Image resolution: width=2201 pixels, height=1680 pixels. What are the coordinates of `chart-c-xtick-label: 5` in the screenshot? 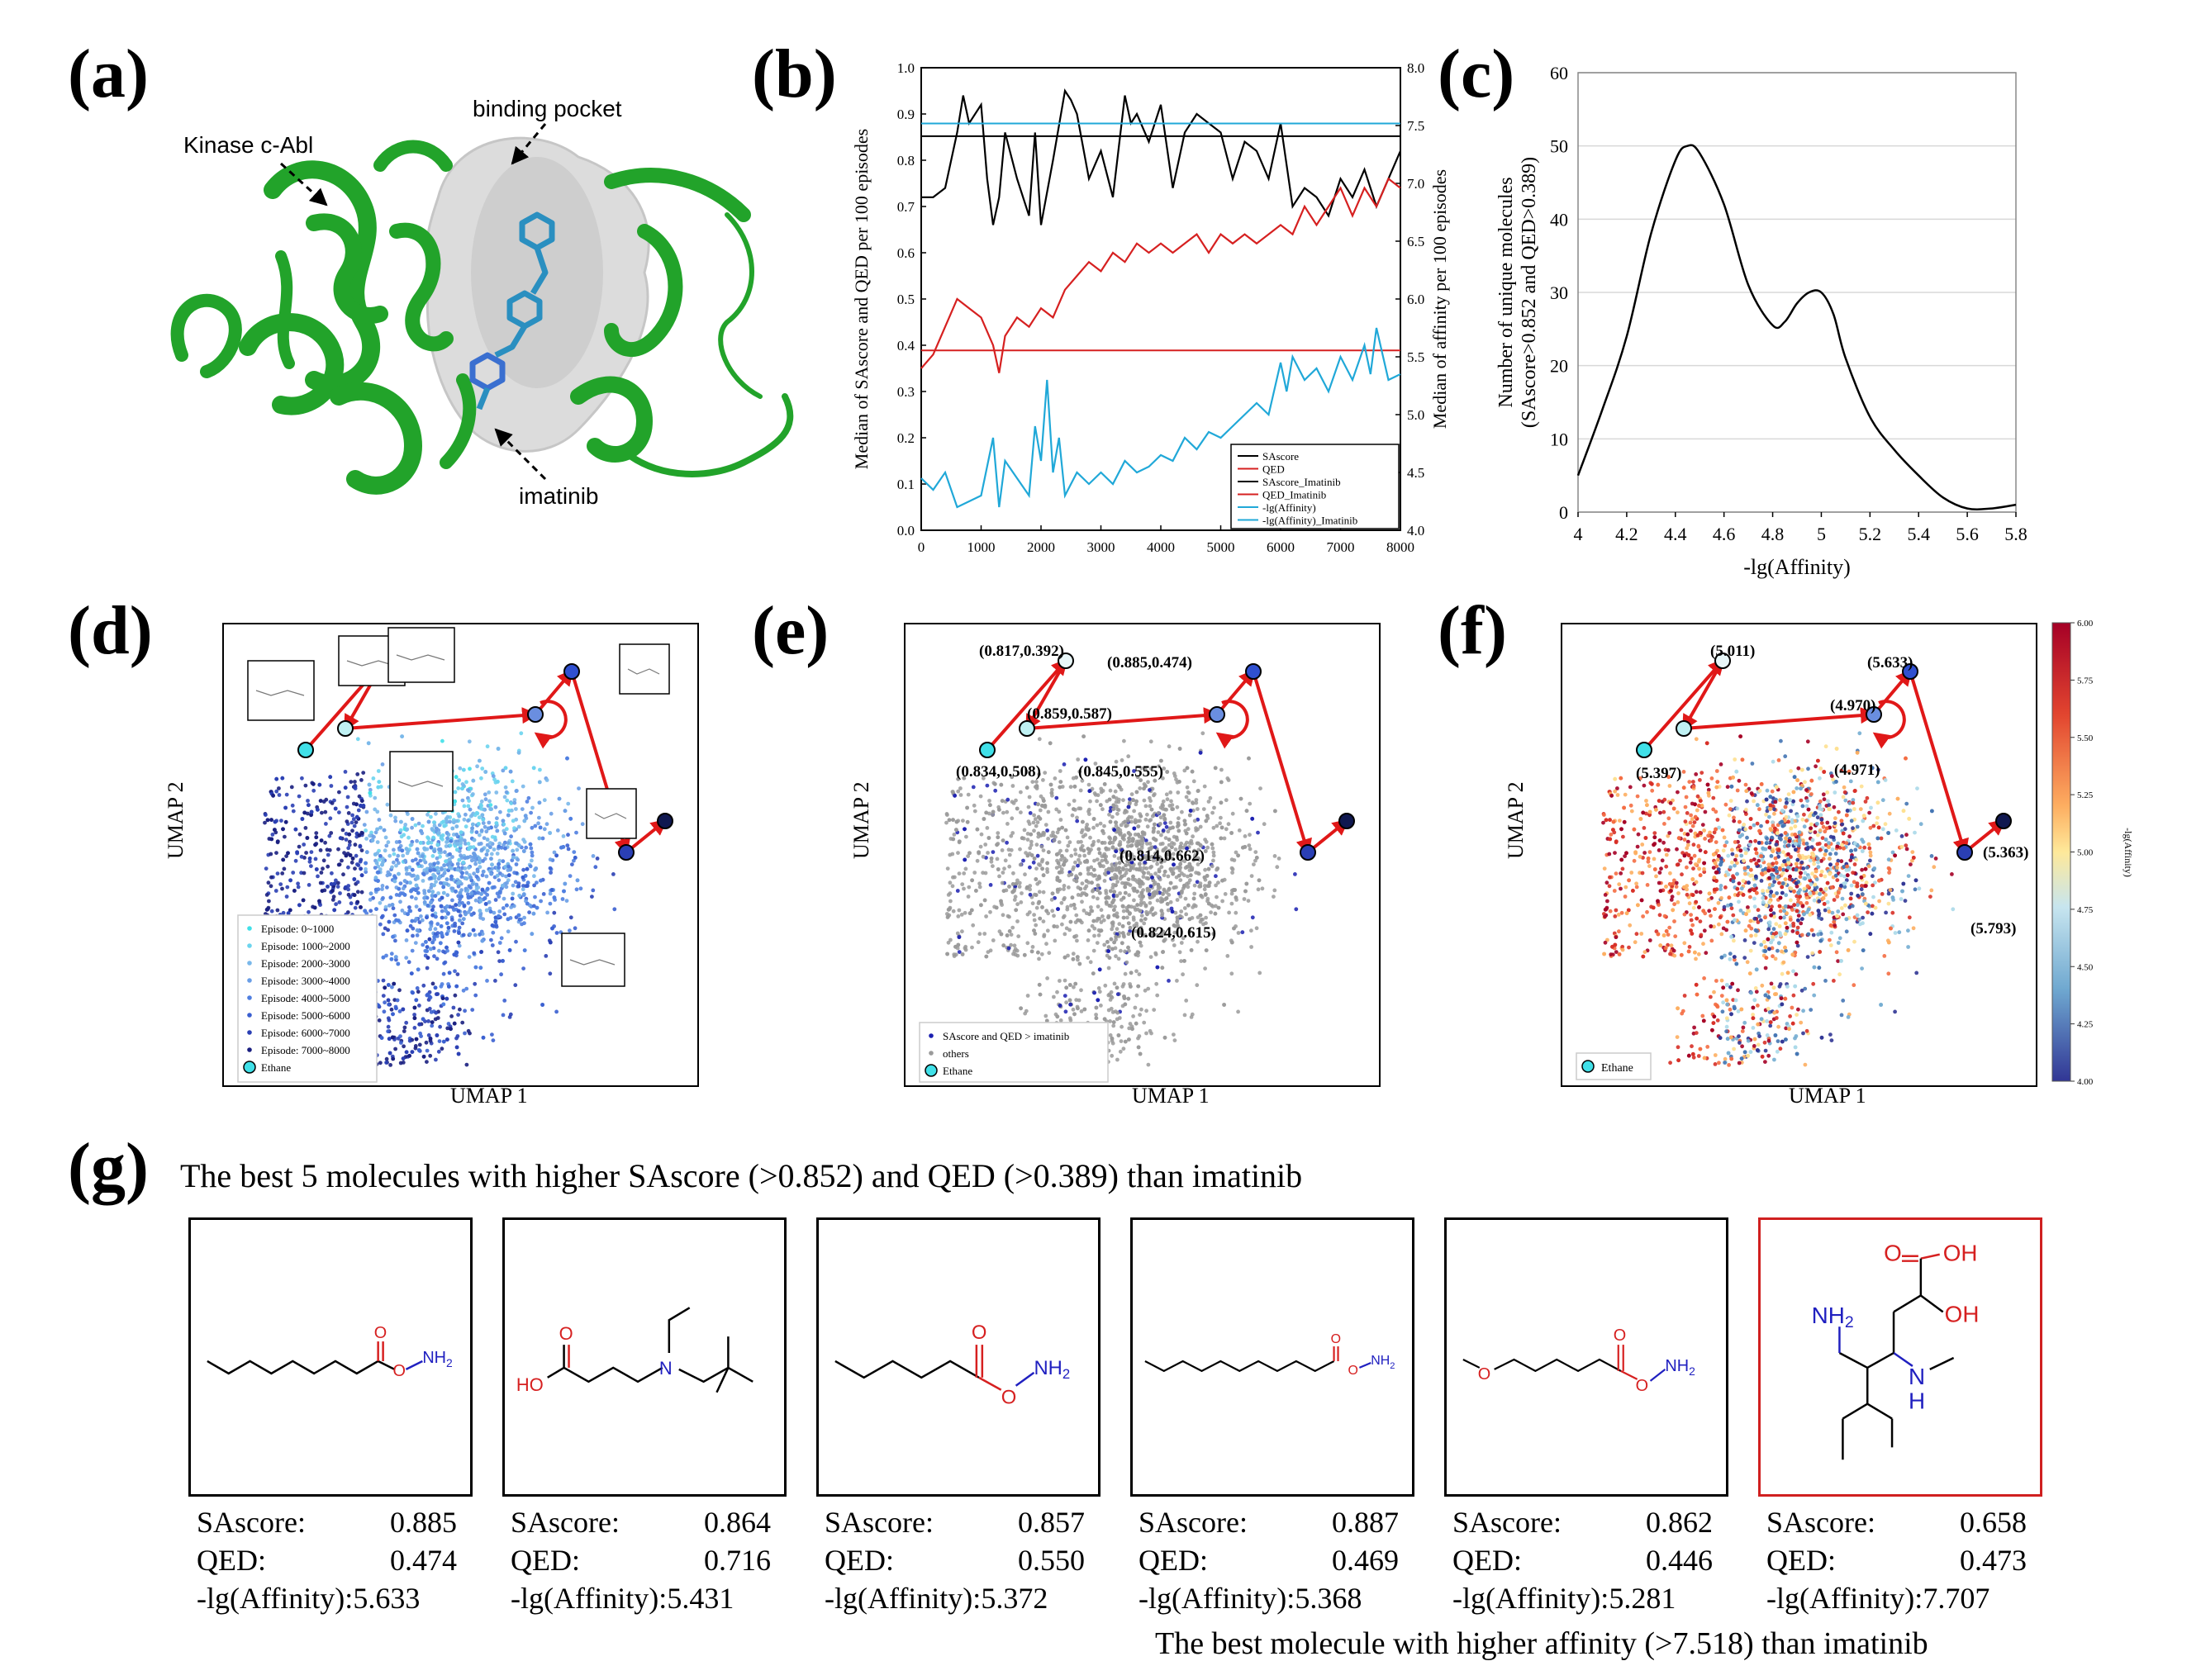 It's located at (1821, 534).